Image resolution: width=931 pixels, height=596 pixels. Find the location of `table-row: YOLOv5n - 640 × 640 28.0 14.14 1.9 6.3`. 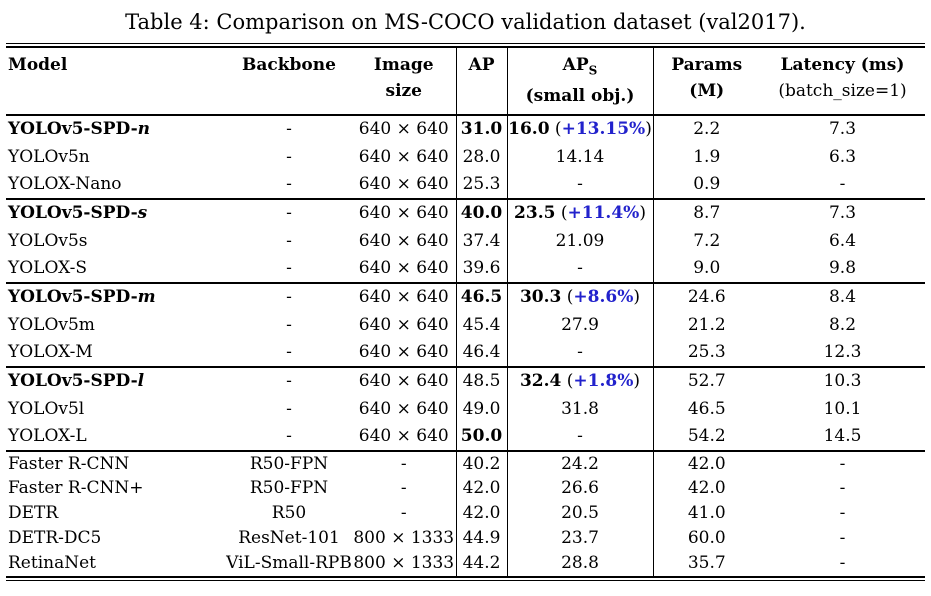

table-row: YOLOv5n - 640 × 640 28.0 14.14 1.9 6.3 is located at coordinates (465, 157).